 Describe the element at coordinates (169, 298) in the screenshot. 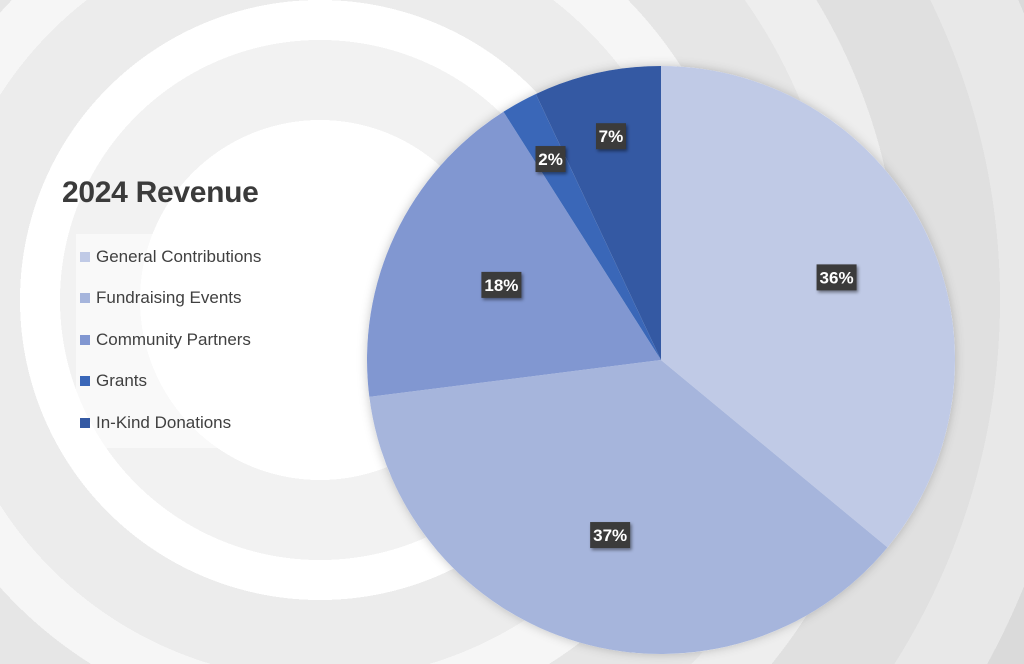

I see `legend-label: Fundraising Events` at that location.